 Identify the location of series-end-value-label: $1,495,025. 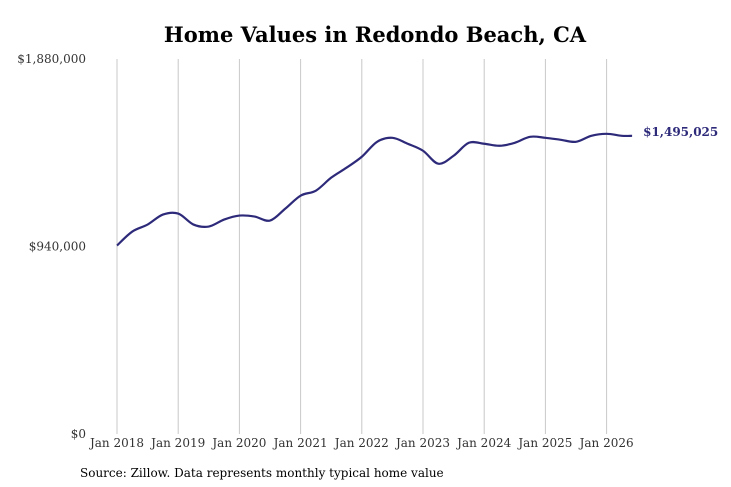
(680, 132).